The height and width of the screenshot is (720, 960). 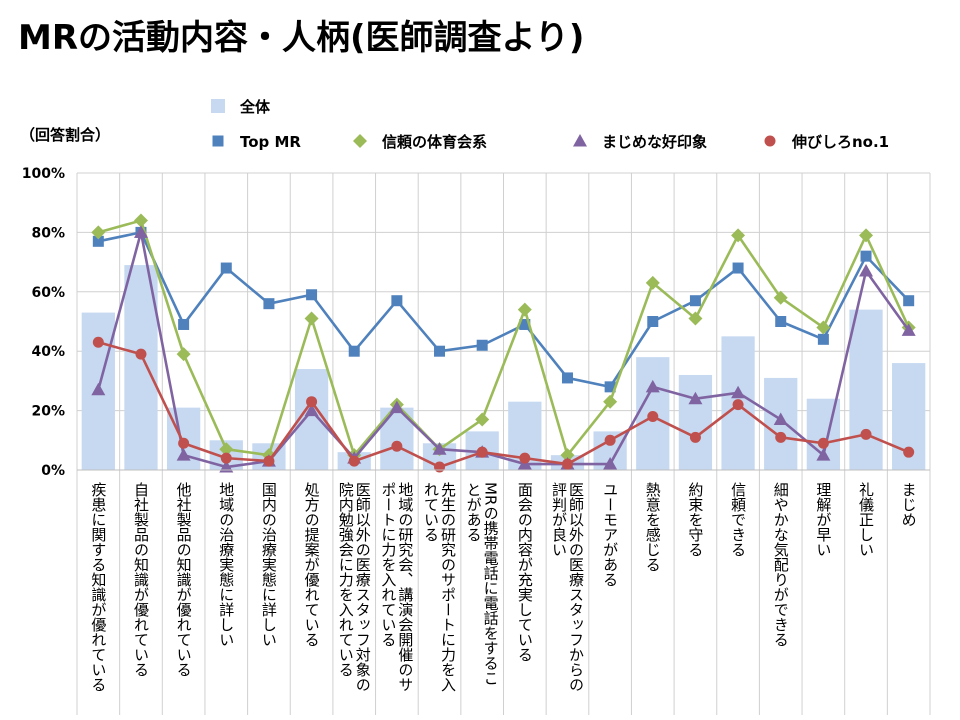 What do you see at coordinates (226, 564) in the screenshot?
I see `x-tick-label-line: 地域の治療実態に詳しい` at bounding box center [226, 564].